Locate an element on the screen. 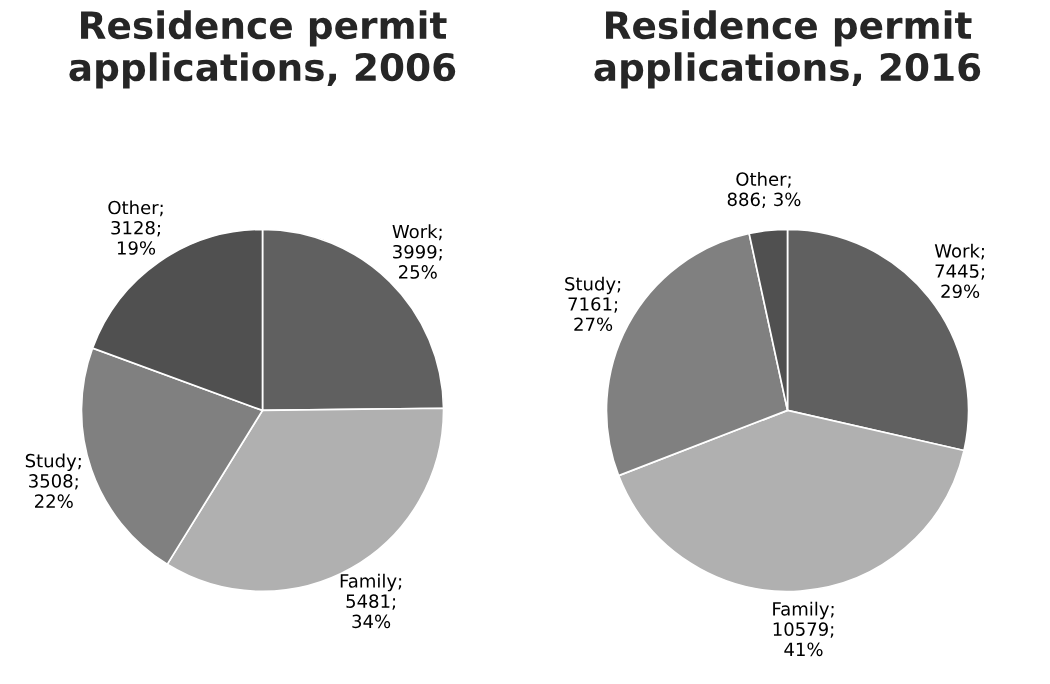 This screenshot has width=1050, height=684. slice-label: Study; 7161; 27% is located at coordinates (593, 304).